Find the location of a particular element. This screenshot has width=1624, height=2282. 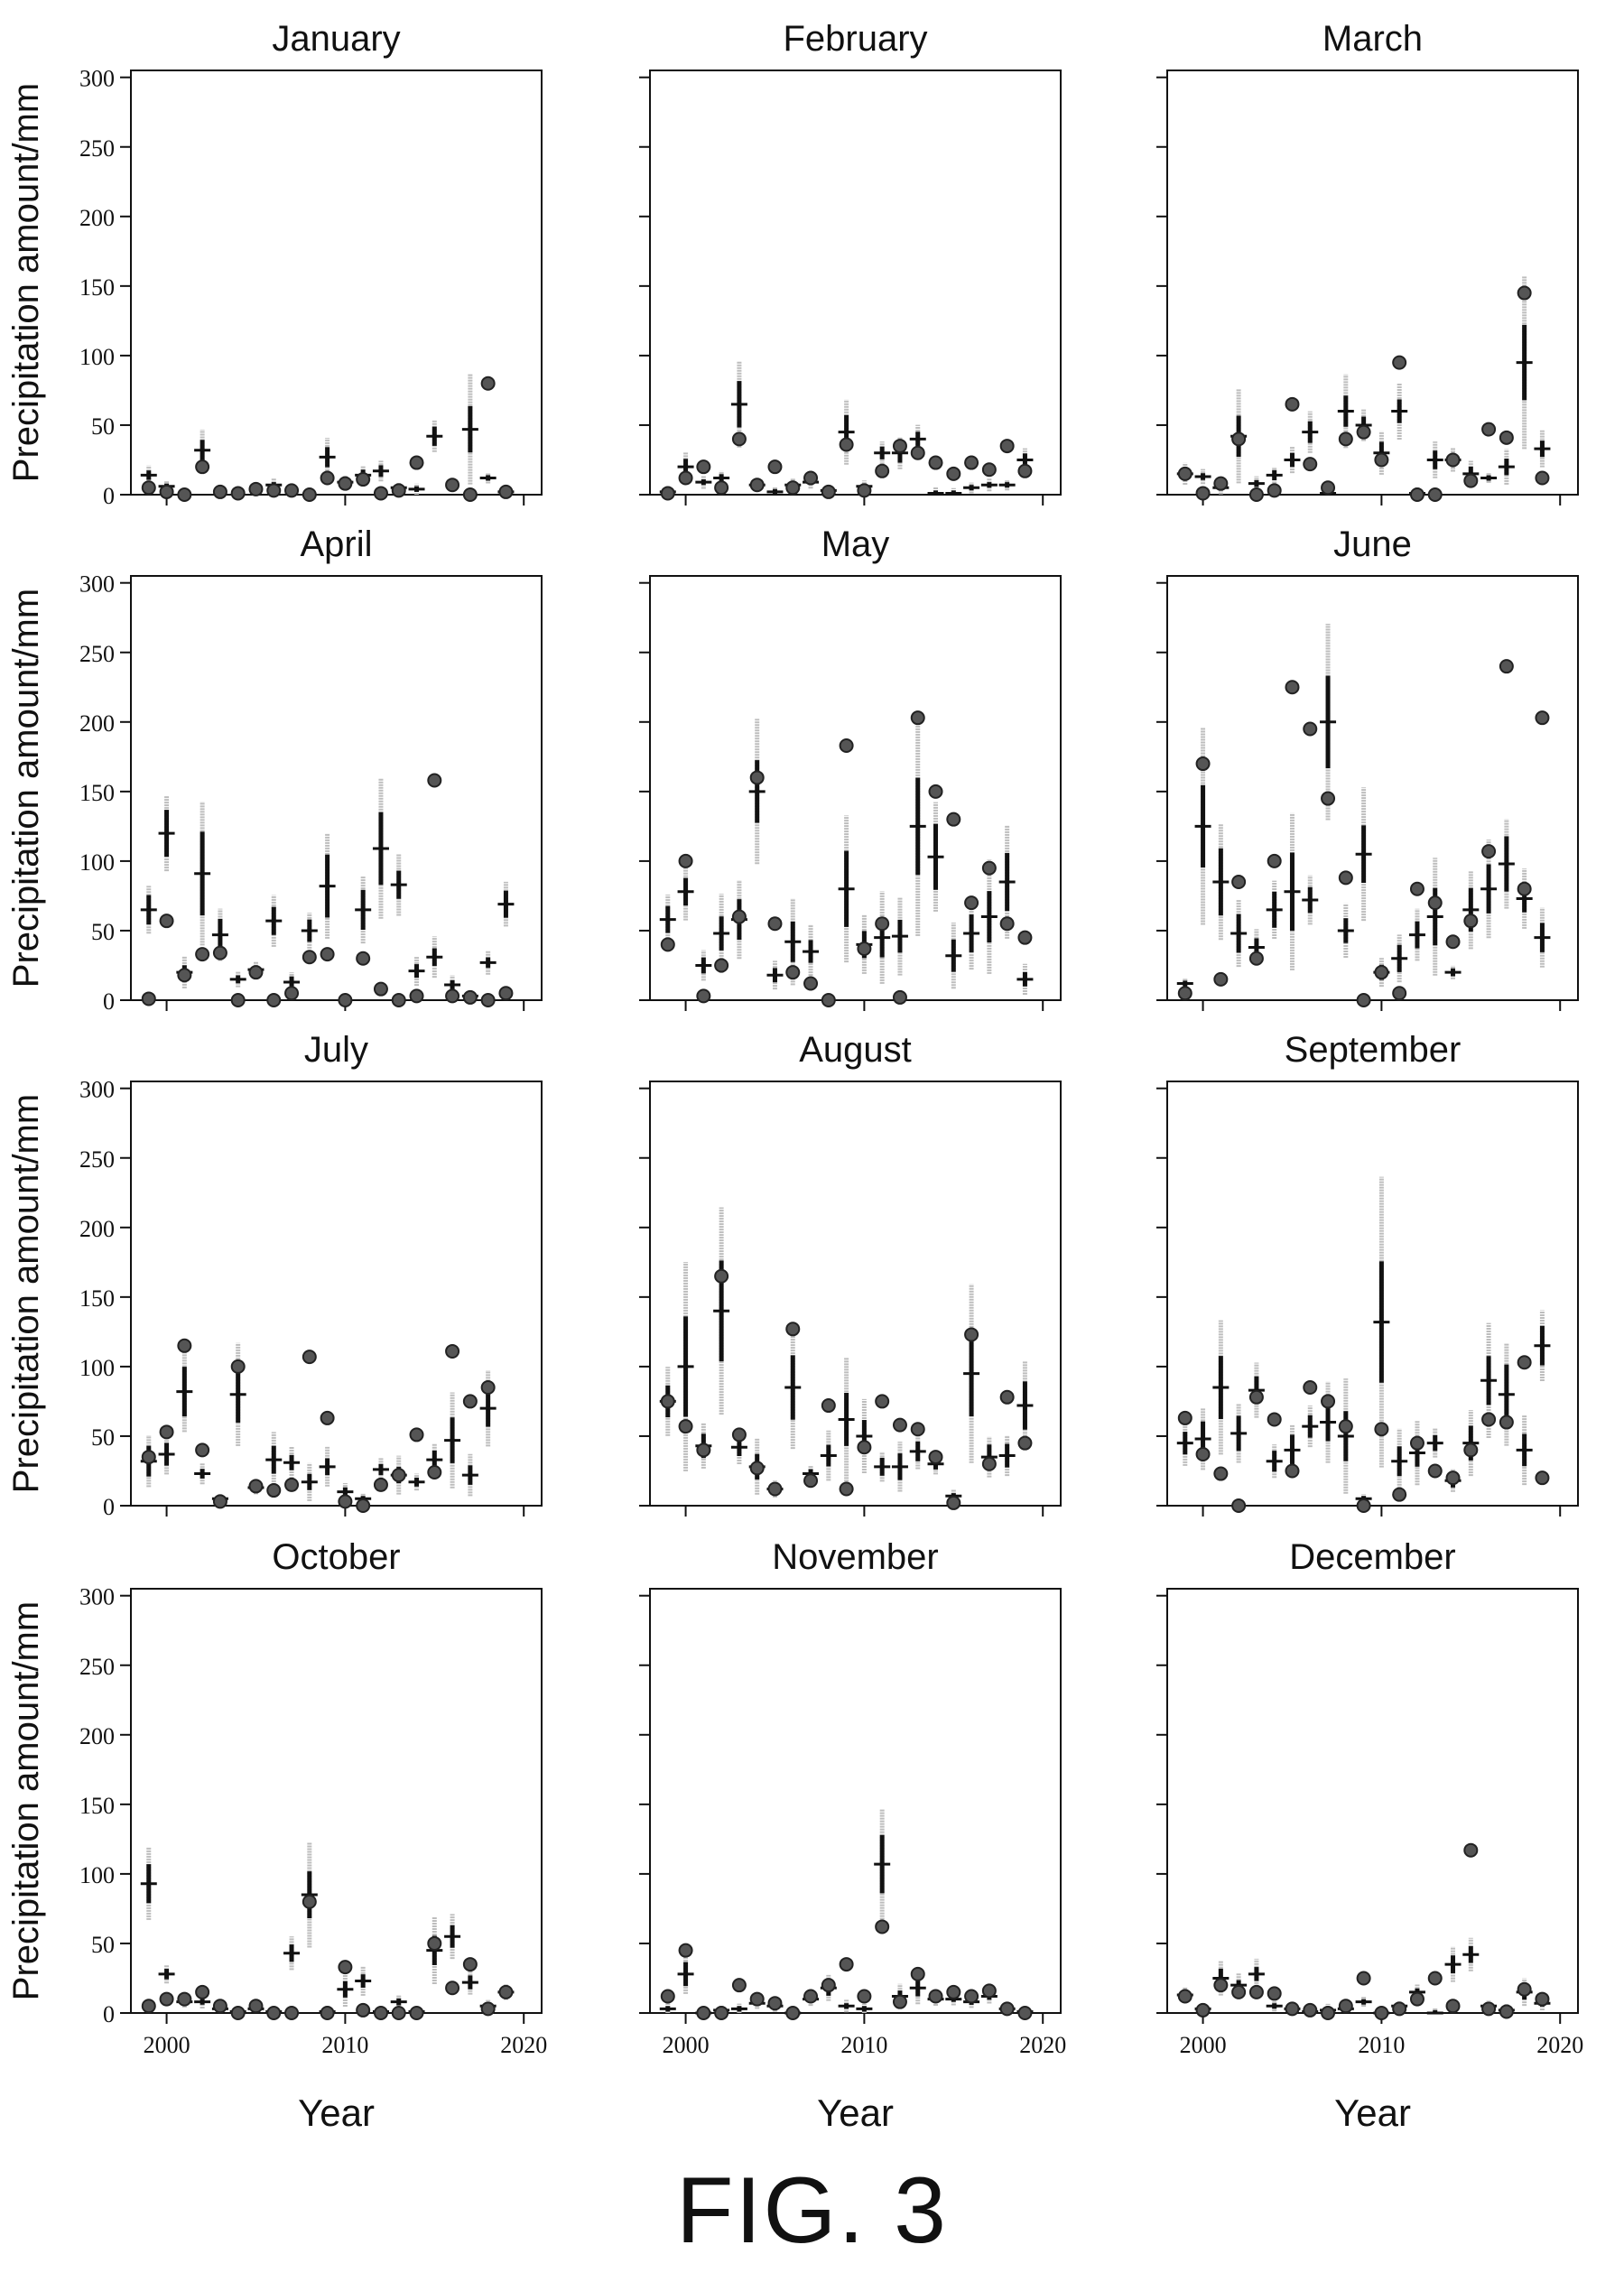

panel-title: May is located at coordinates (856, 544).